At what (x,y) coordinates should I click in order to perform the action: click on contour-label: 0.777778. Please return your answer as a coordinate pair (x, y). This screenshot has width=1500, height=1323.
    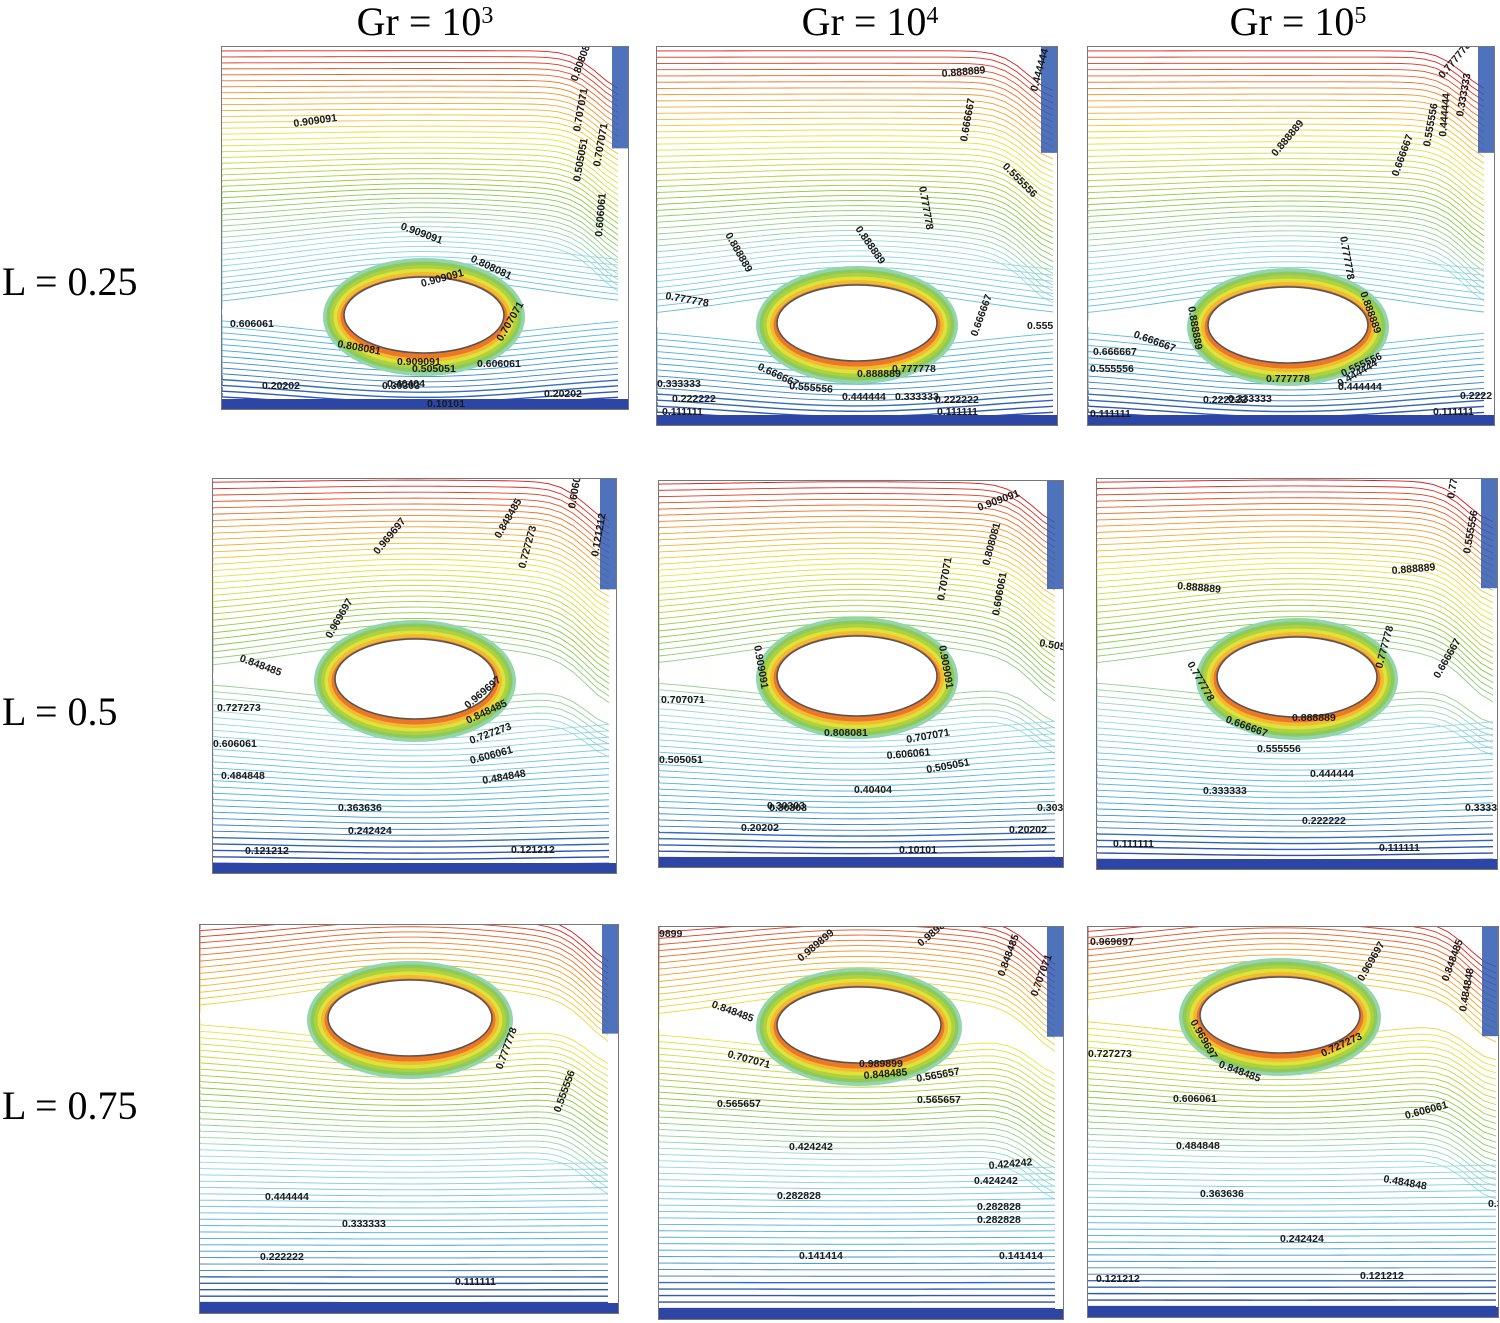
    Looking at the image, I should click on (914, 369).